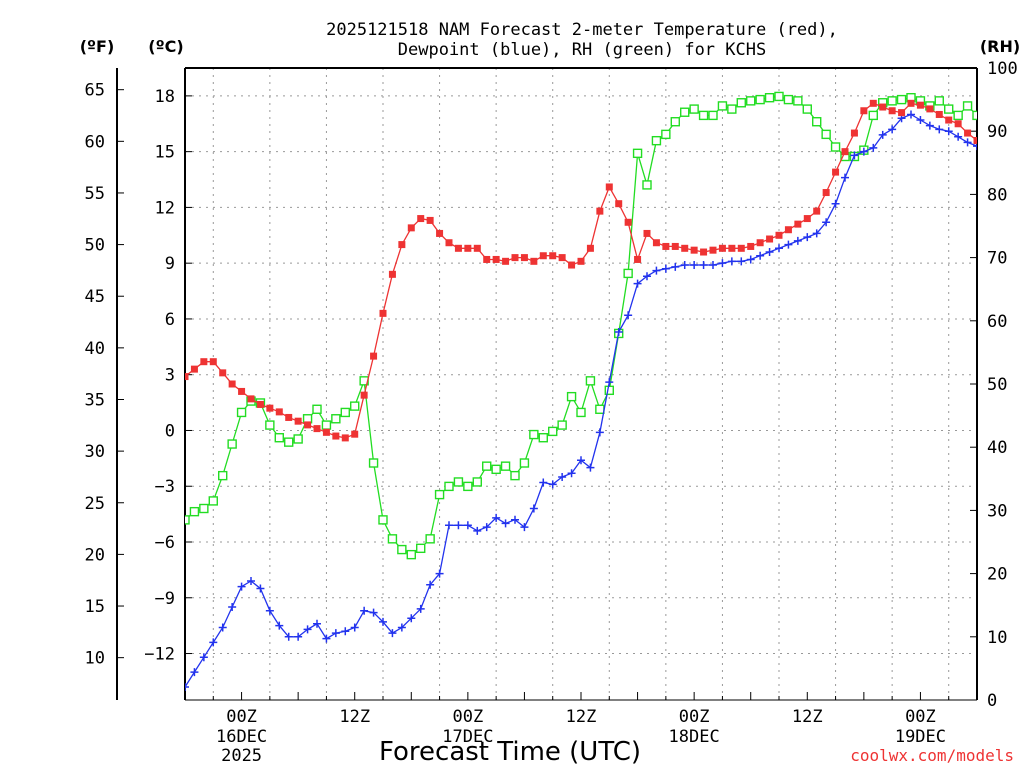  I want to click on fahrenheit-tick-label: 55, so click(95, 194).